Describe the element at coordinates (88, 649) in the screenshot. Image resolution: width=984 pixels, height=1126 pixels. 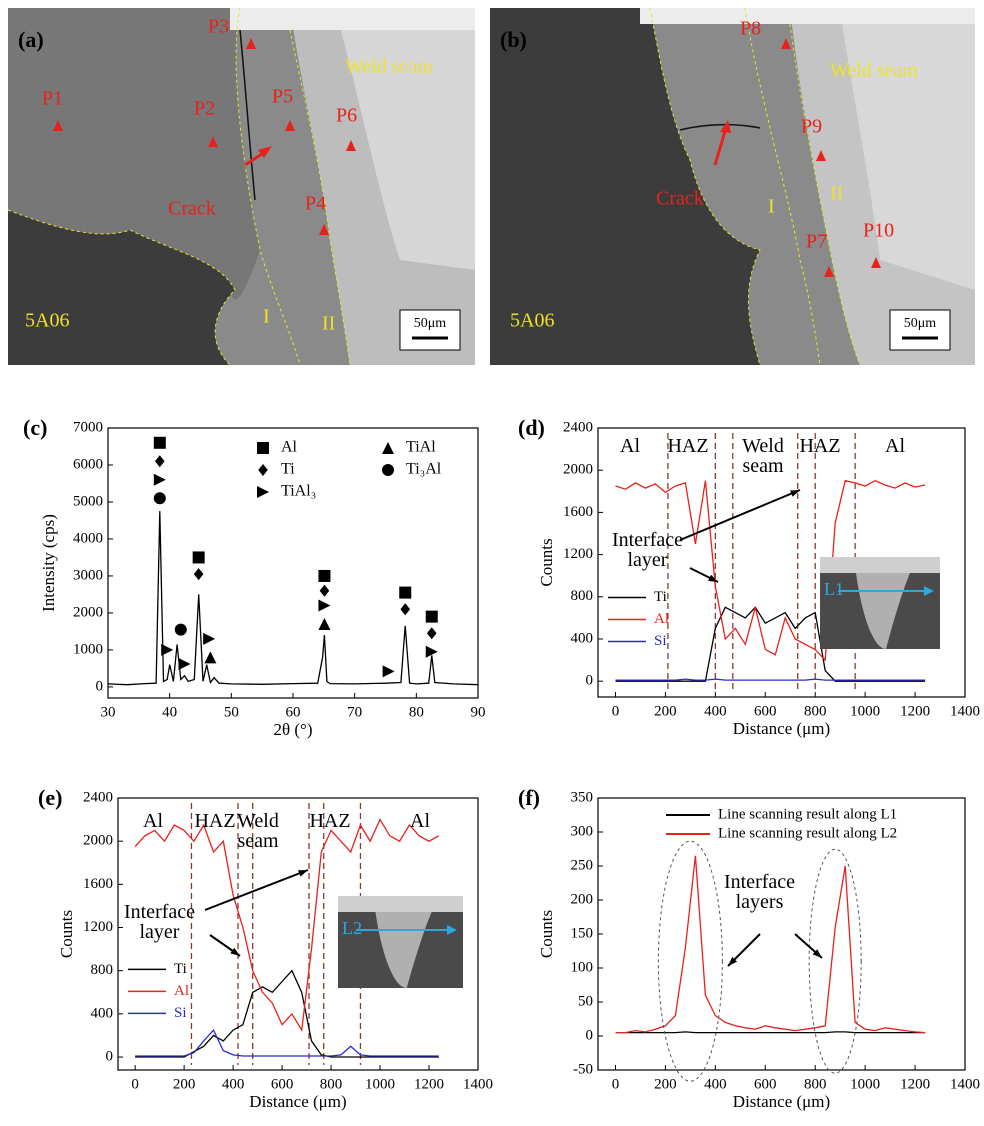
I see `y-tick-label: 1000` at that location.